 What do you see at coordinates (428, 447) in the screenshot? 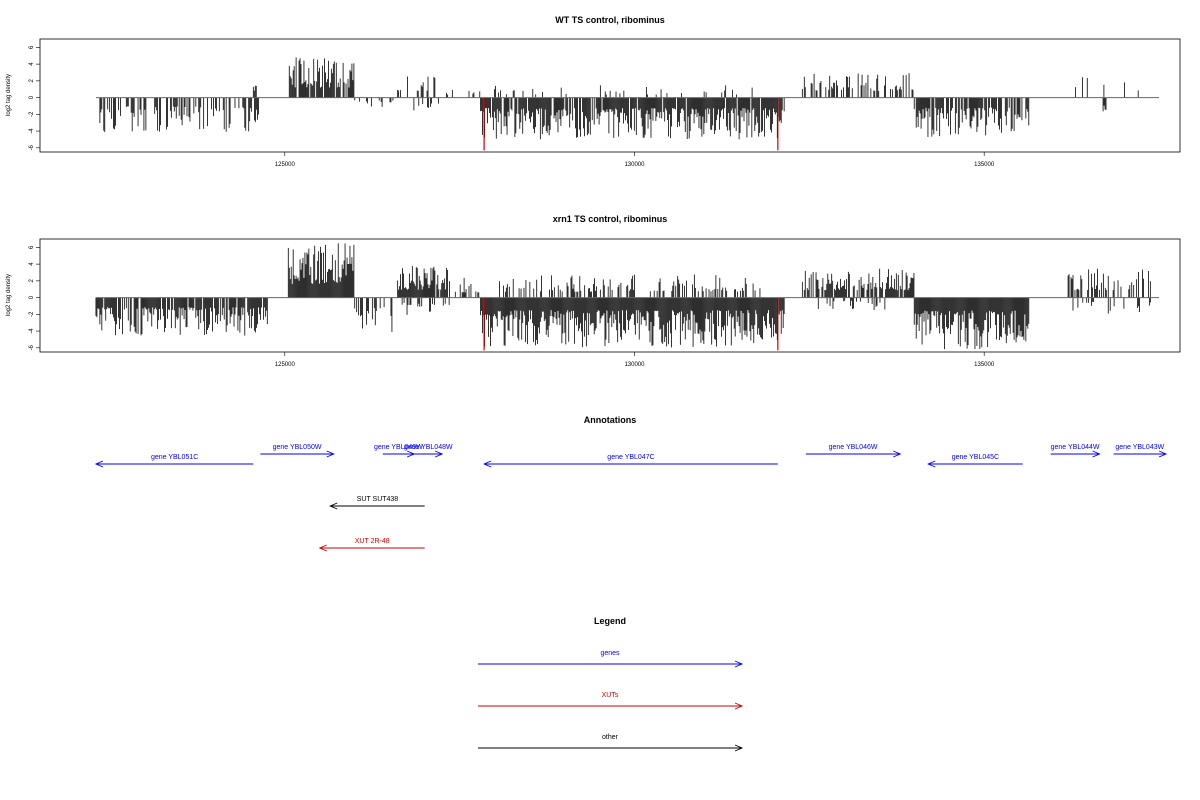
I see `feature-label: gene YBL048W` at bounding box center [428, 447].